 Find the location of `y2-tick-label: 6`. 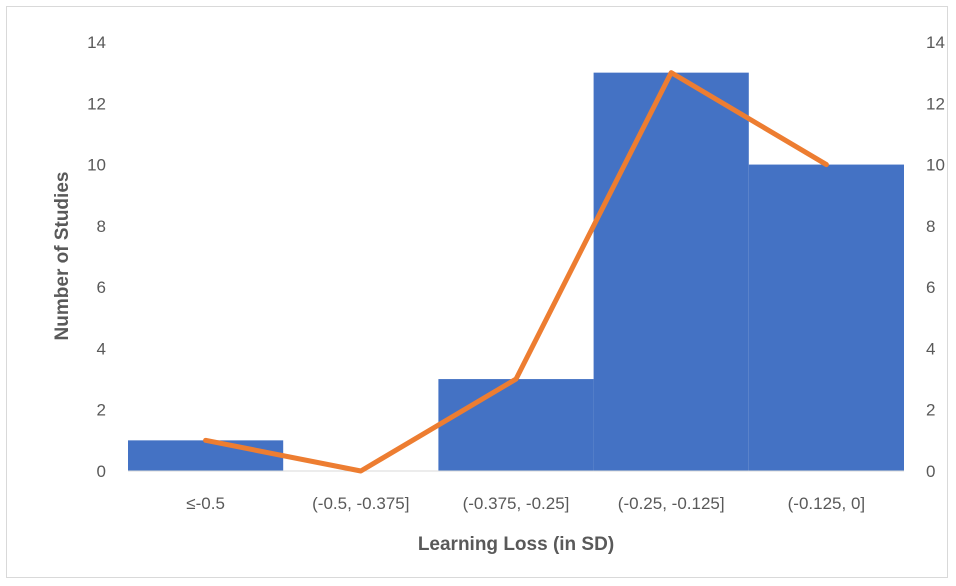

y2-tick-label: 6 is located at coordinates (930, 287).